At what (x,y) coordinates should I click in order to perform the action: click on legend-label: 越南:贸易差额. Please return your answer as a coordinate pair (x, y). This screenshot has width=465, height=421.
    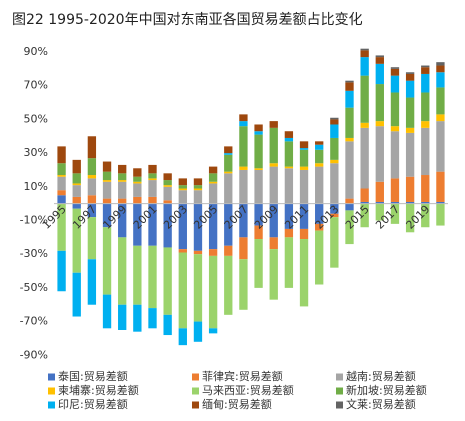
    Looking at the image, I should click on (381, 376).